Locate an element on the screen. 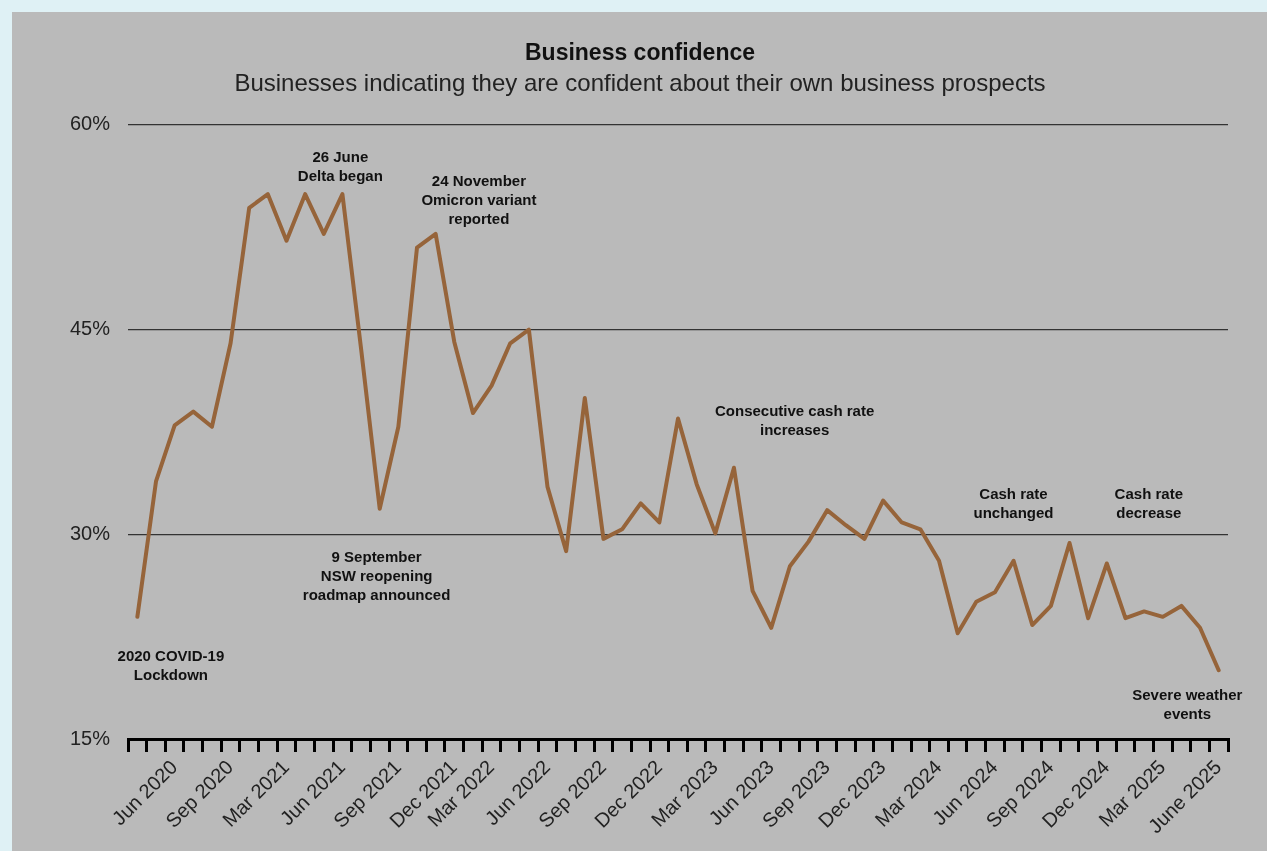  y-tick-label: 60% is located at coordinates (90, 122).